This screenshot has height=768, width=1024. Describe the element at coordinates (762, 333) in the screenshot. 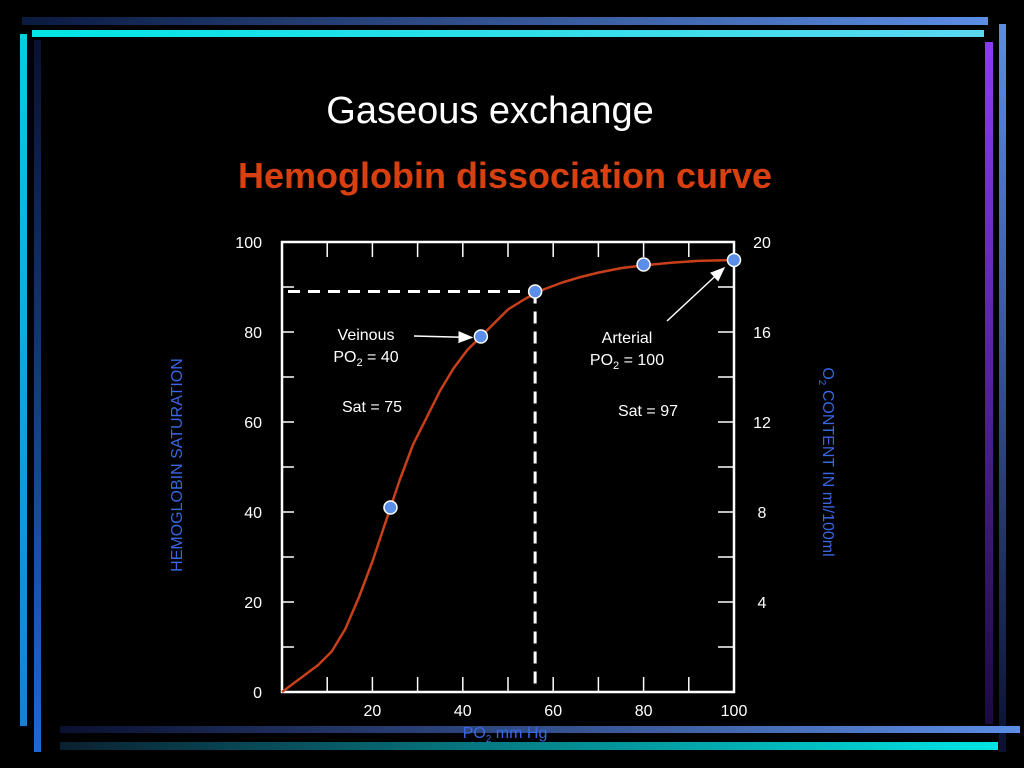

I see `y-tick-label-right: 16` at that location.